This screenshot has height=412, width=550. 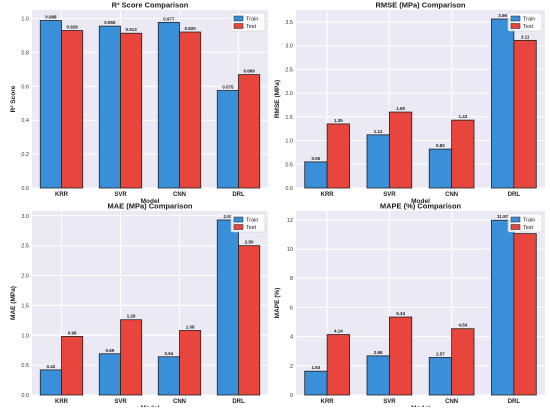 What do you see at coordinates (190, 28) in the screenshot?
I see `data-label: 0.920` at bounding box center [190, 28].